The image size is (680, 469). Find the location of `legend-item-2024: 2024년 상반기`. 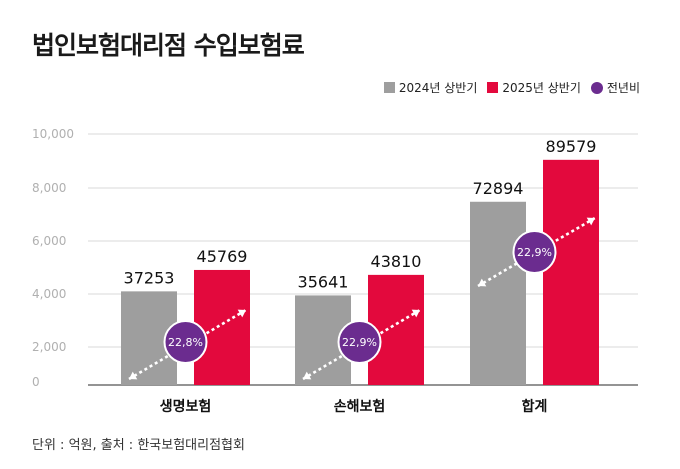

legend-item-2024: 2024년 상반기 is located at coordinates (430, 87).